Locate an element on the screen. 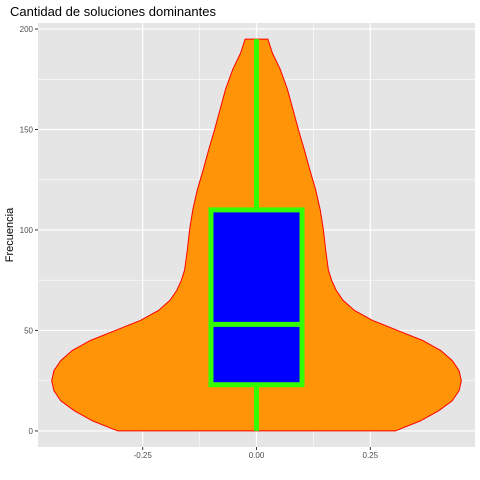 This screenshot has height=480, width=480. x-tick-label: 0.00 is located at coordinates (257, 455).